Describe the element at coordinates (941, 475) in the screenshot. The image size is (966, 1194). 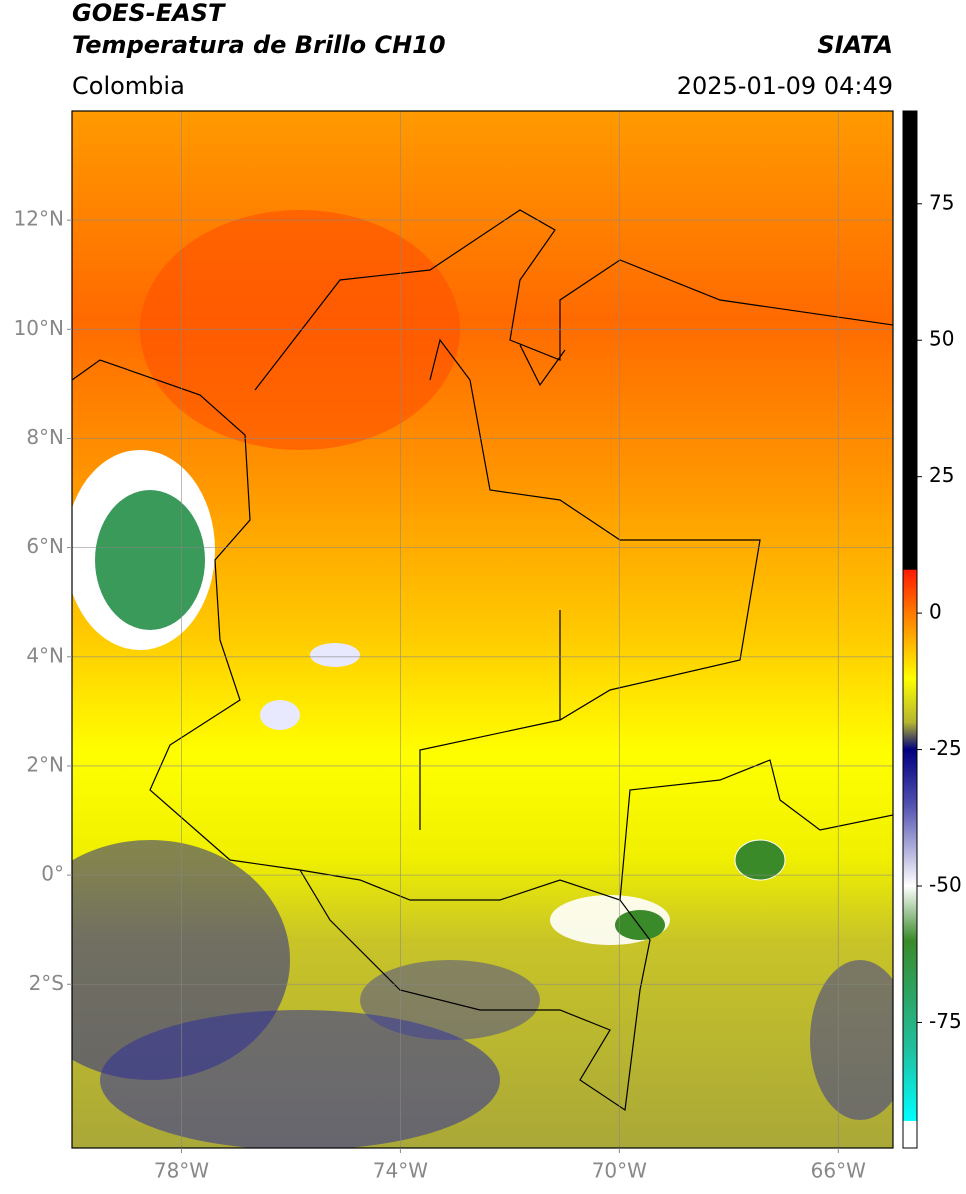
I see `colorbar-tick-label: 25` at that location.